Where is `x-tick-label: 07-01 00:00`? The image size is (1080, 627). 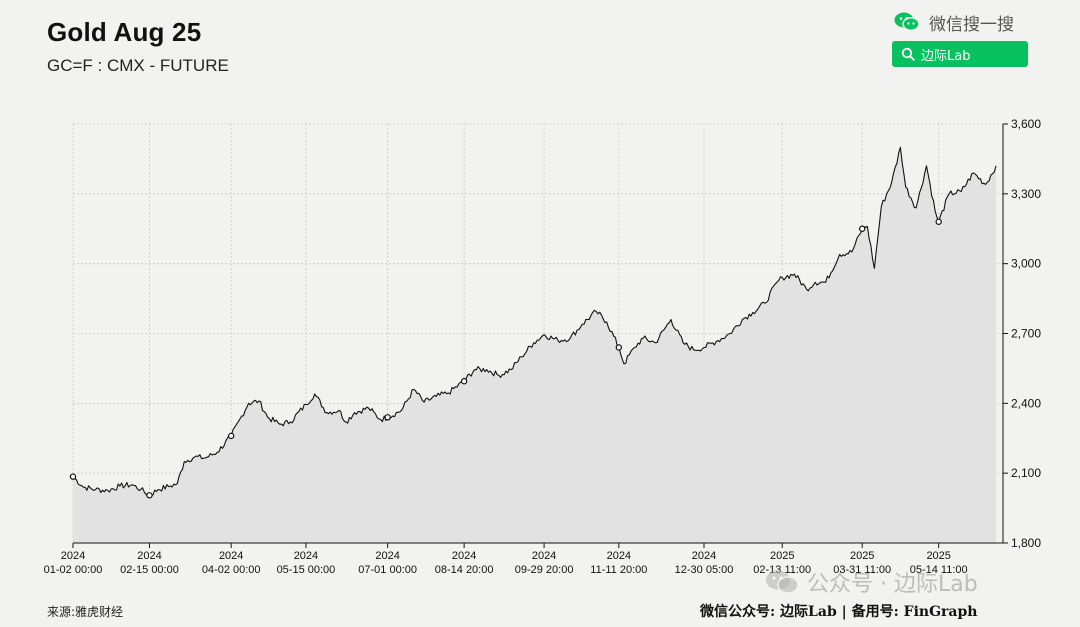
x-tick-label: 07-01 00:00 is located at coordinates (387, 570).